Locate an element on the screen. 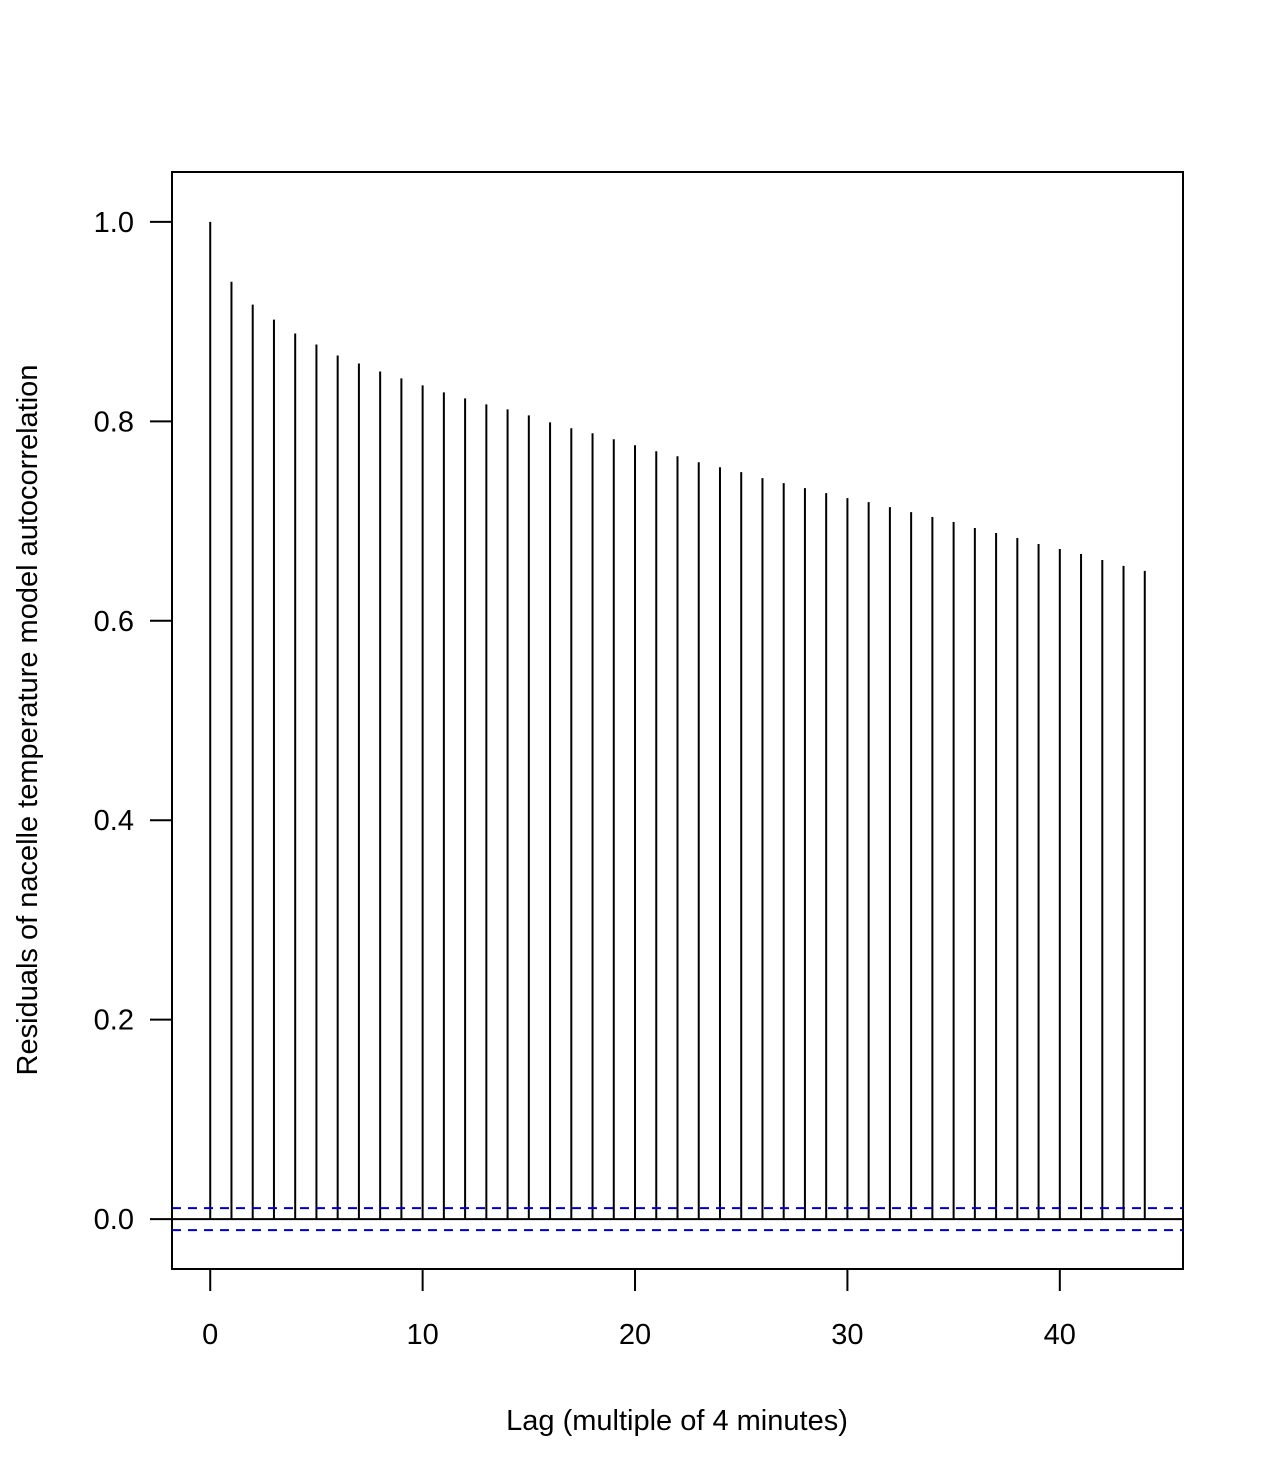 The width and height of the screenshot is (1272, 1484). y-axis: 0.0 0.2 0.4 0.6 0.8 1.0 is located at coordinates (133, 721).